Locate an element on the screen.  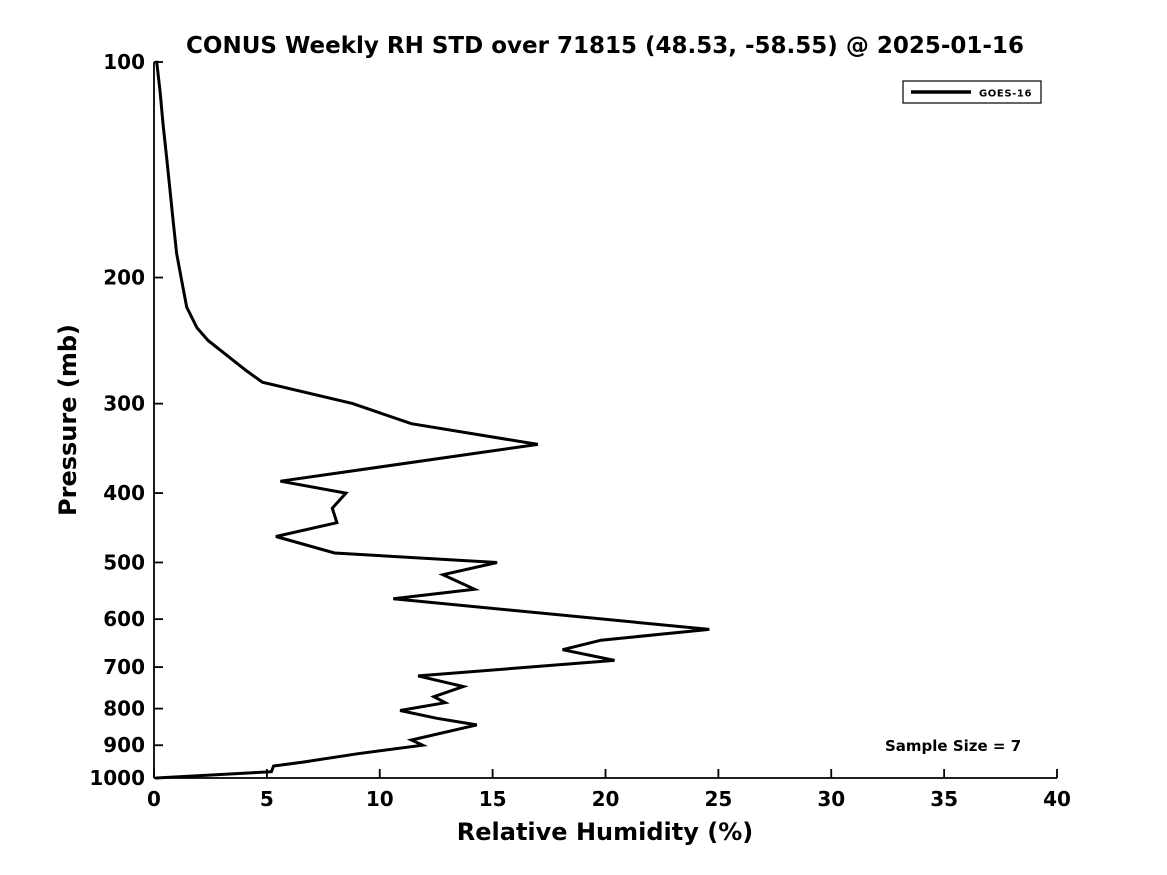
x-tick-label: 35 is located at coordinates (944, 799).